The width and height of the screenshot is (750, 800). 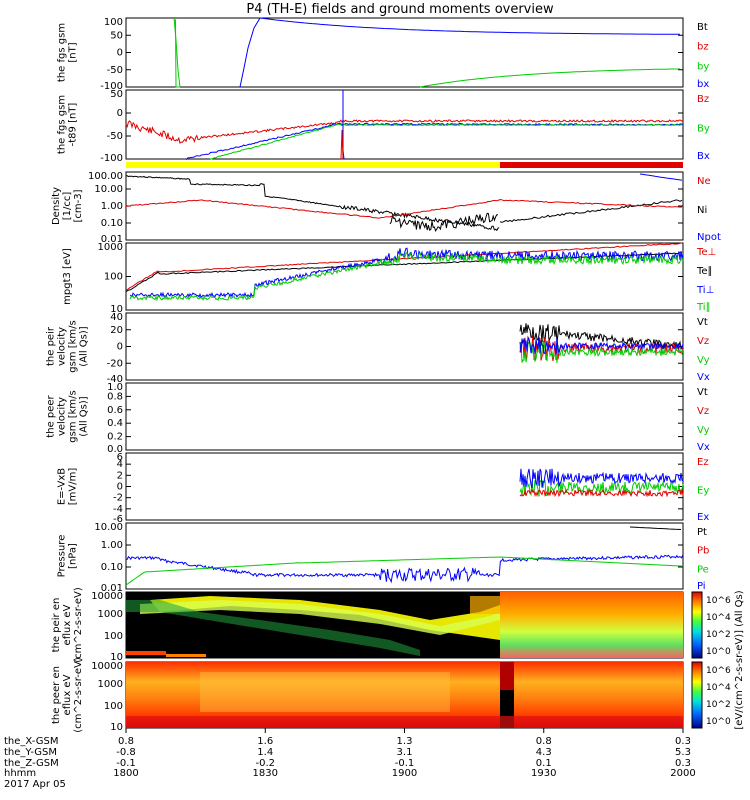 I want to click on y-axis-label: [1/cc], so click(x=67, y=206).